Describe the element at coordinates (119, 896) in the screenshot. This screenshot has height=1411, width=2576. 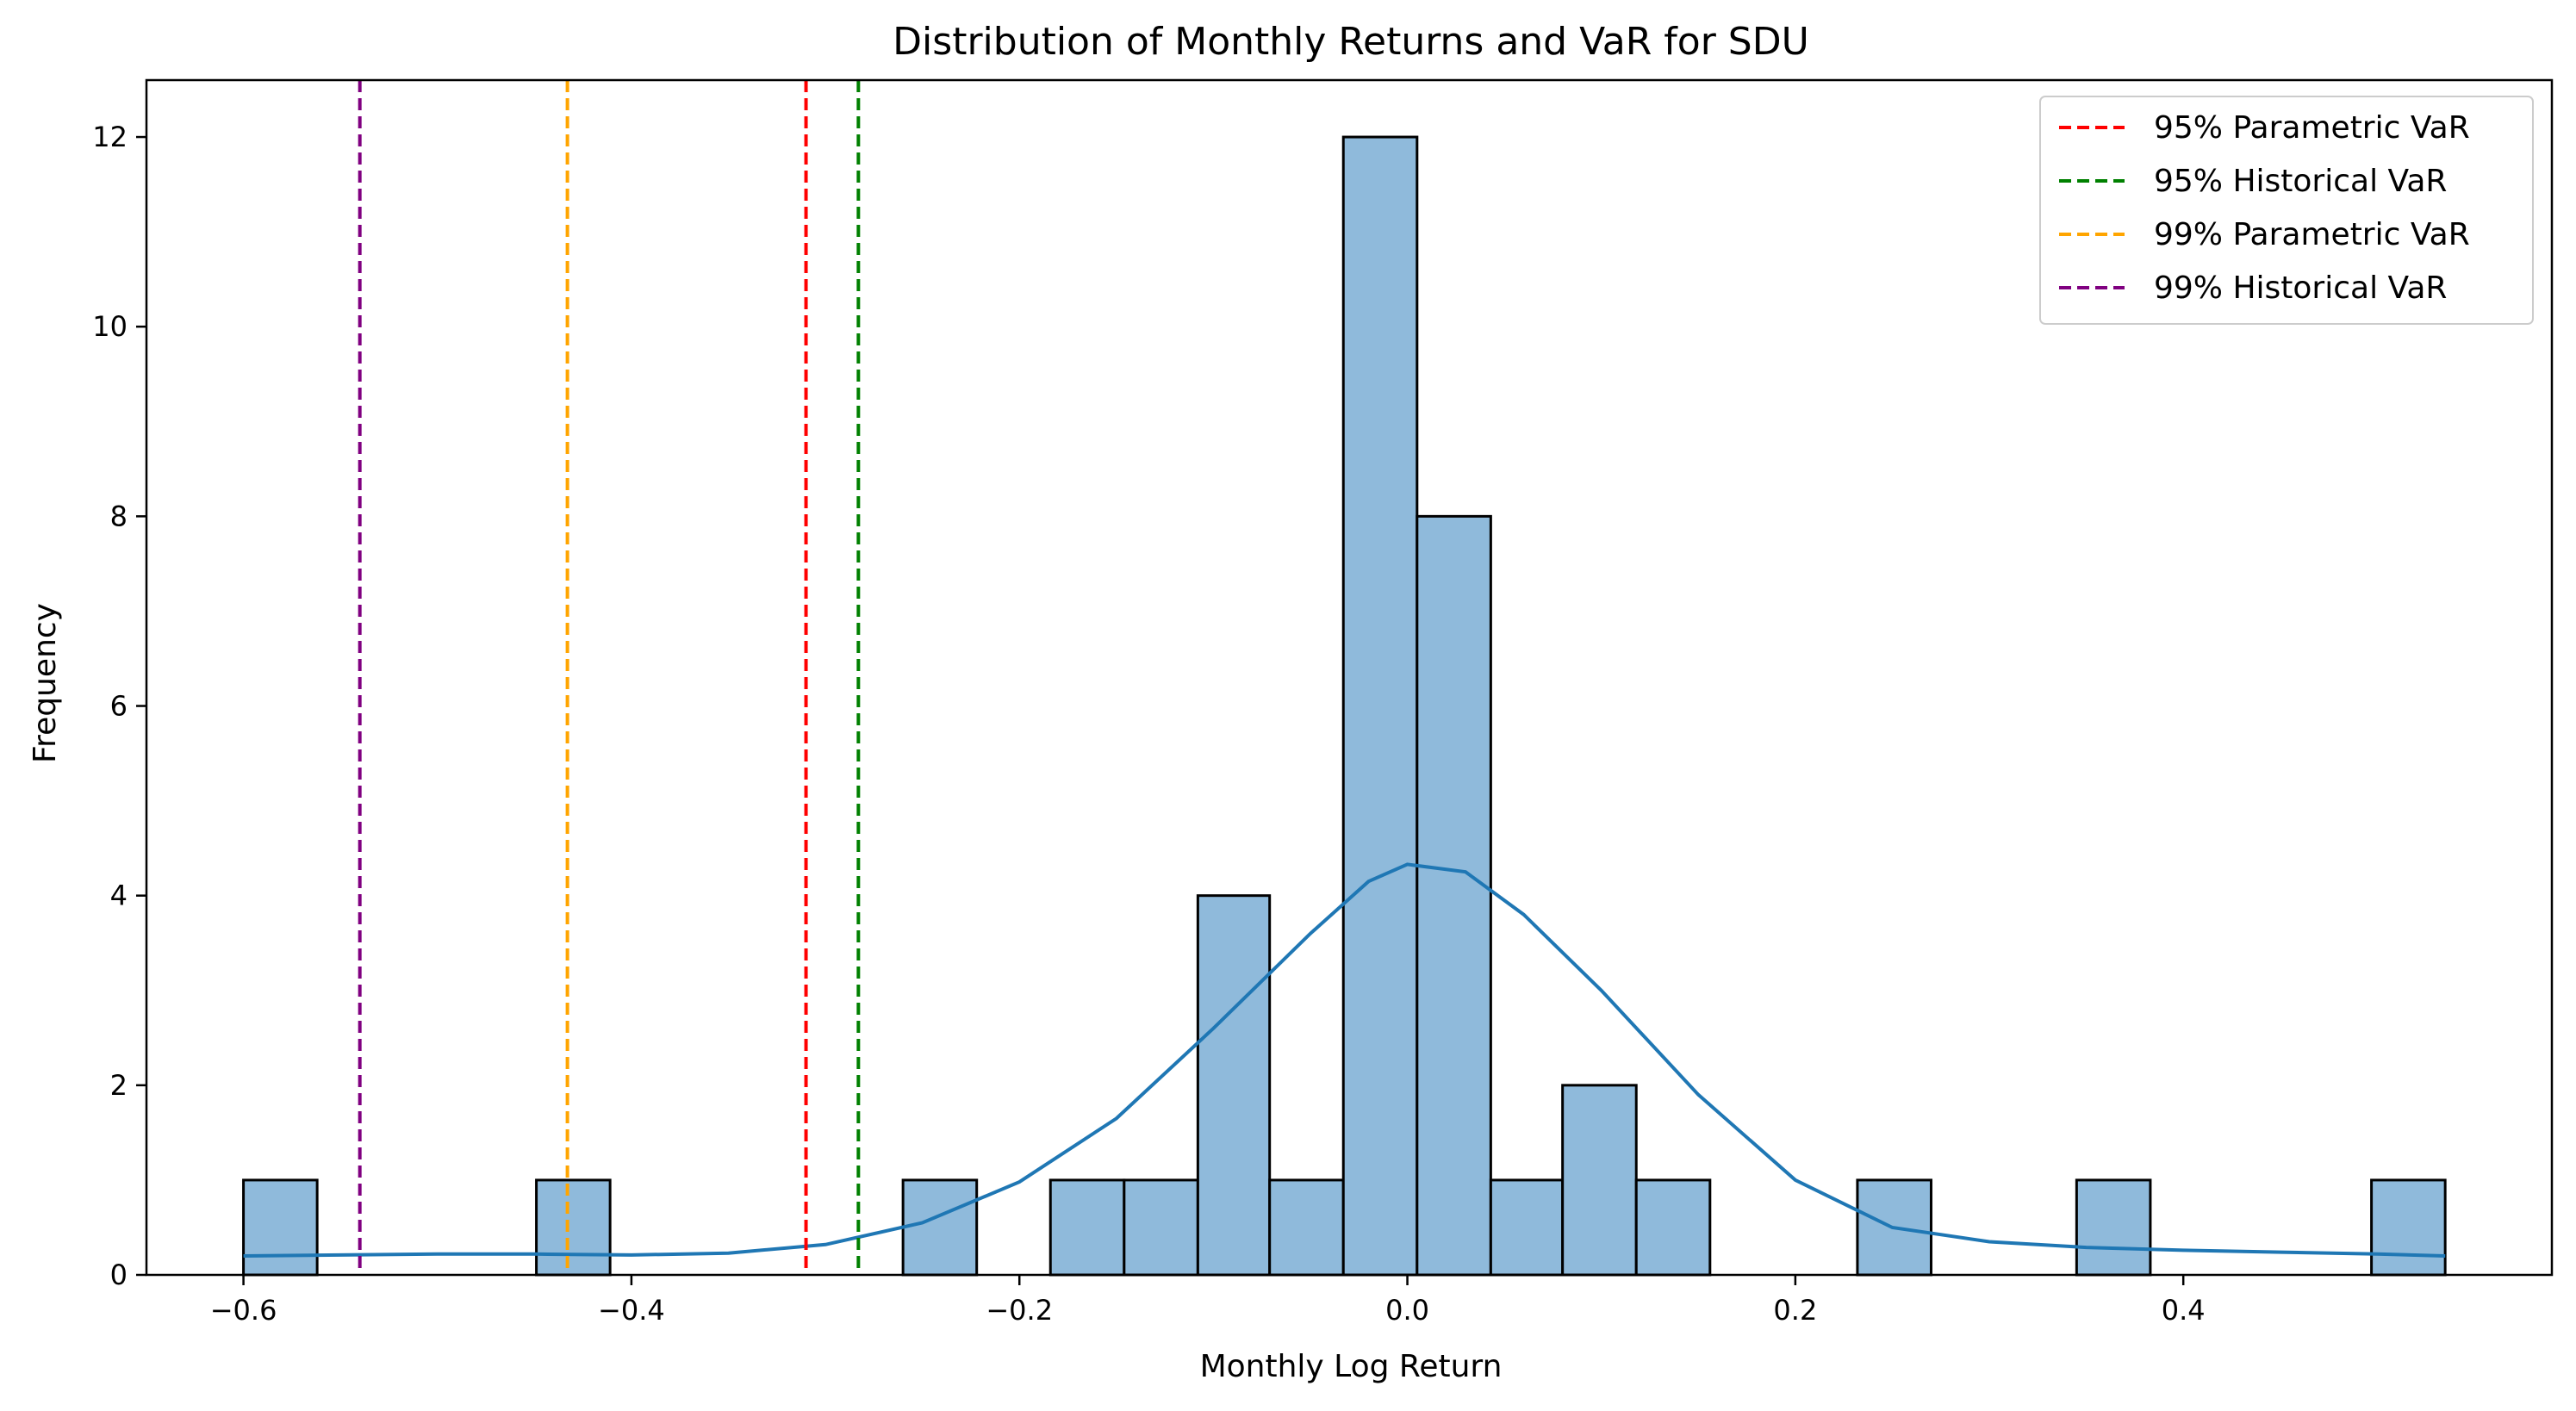
I see `y-tick-label-2: 4` at that location.